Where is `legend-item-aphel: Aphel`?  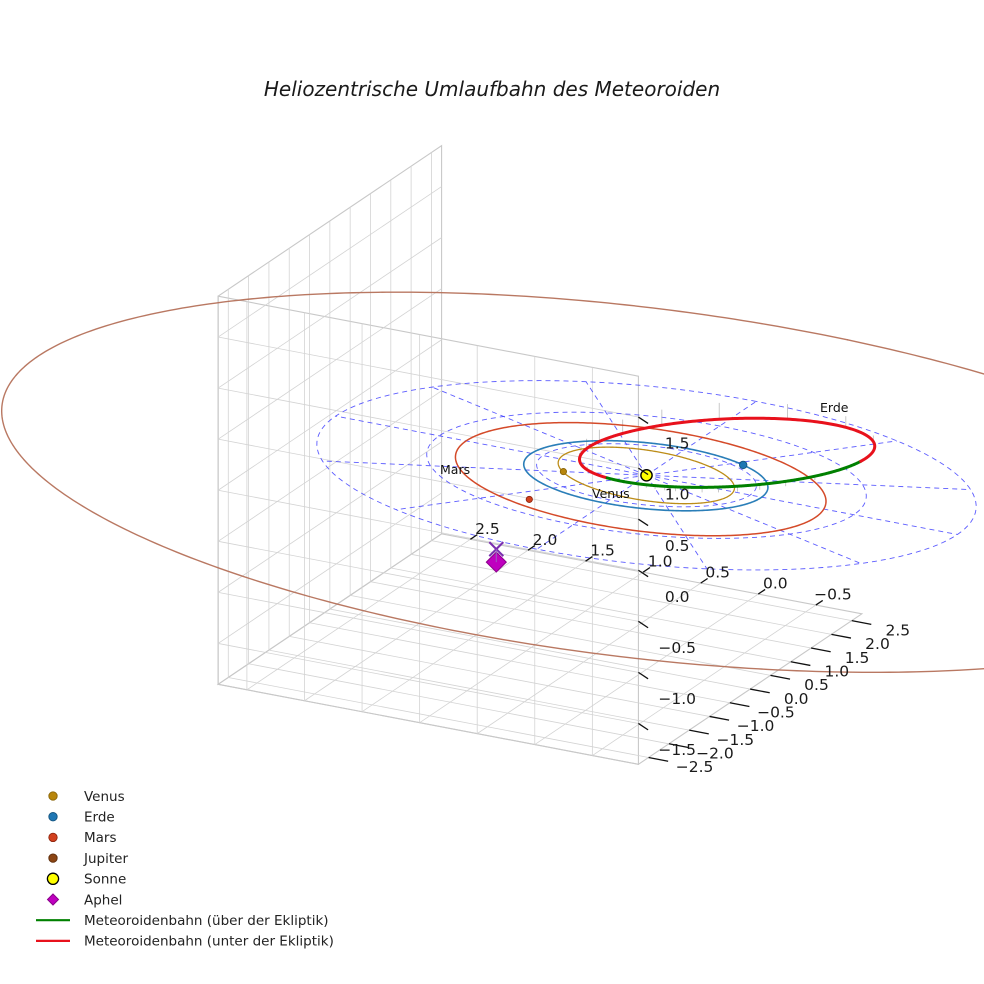 legend-item-aphel: Aphel is located at coordinates (84, 900).